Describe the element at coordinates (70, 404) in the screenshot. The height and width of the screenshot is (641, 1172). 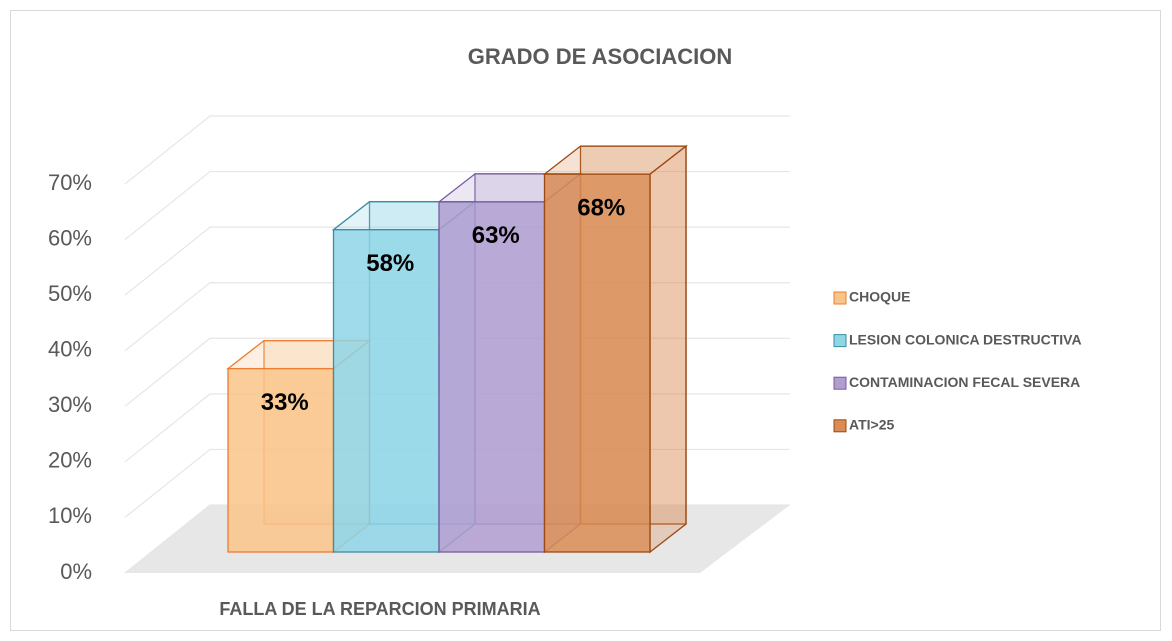
I see `y-tick-label: 30%` at that location.